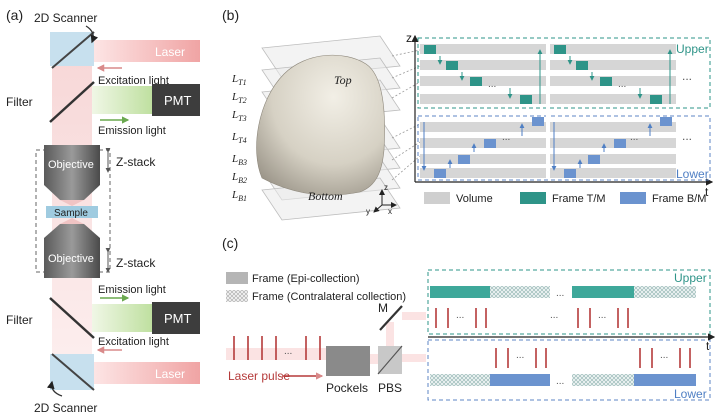 This screenshot has height=419, width=721. What do you see at coordinates (170, 52) in the screenshot?
I see `laser-label-top: Laser` at bounding box center [170, 52].